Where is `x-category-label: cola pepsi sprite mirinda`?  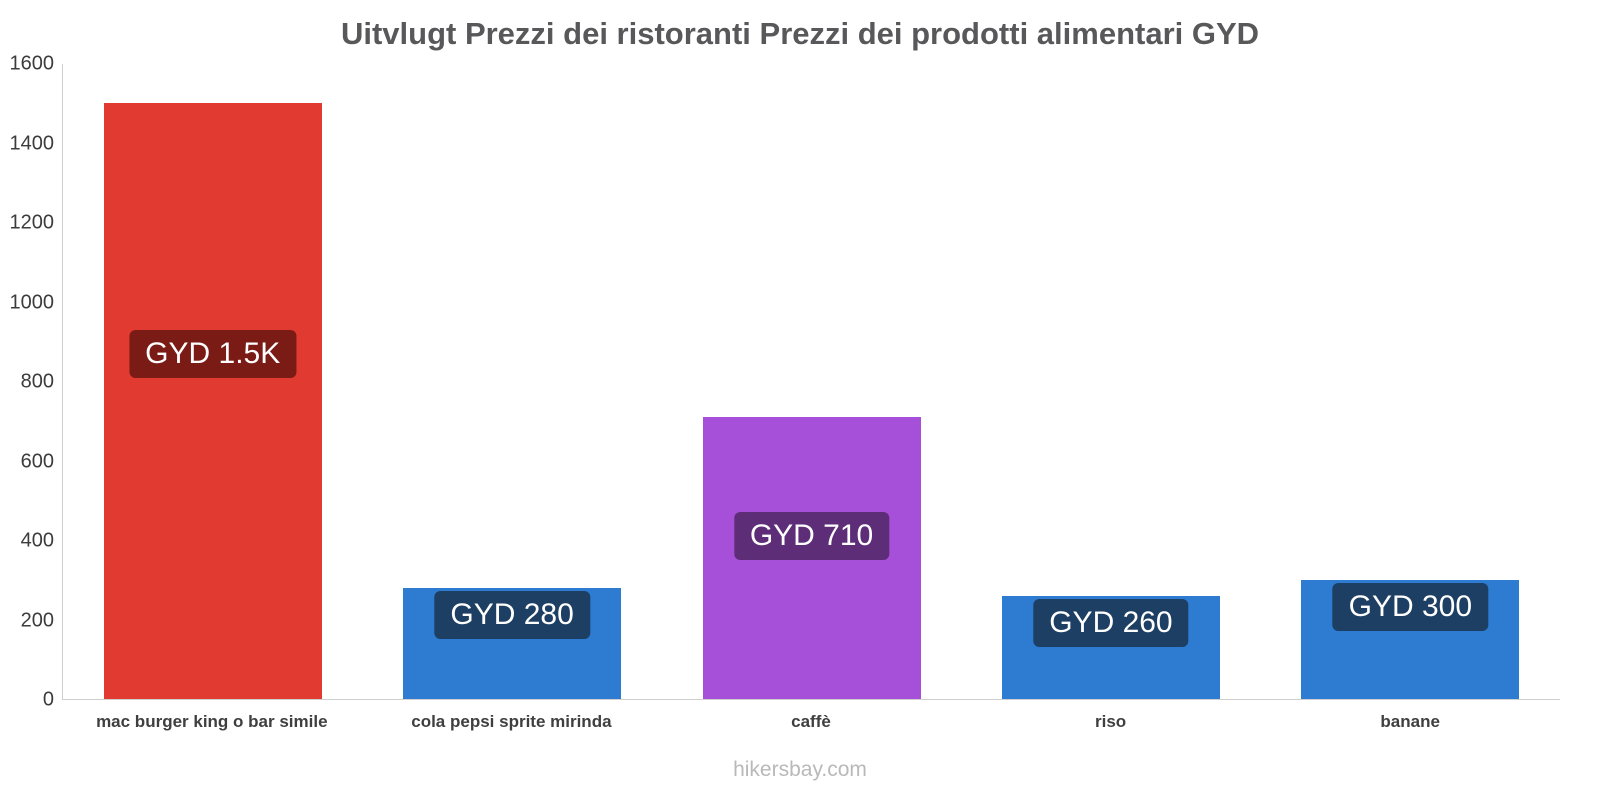
x-category-label: cola pepsi sprite mirinda is located at coordinates (511, 721).